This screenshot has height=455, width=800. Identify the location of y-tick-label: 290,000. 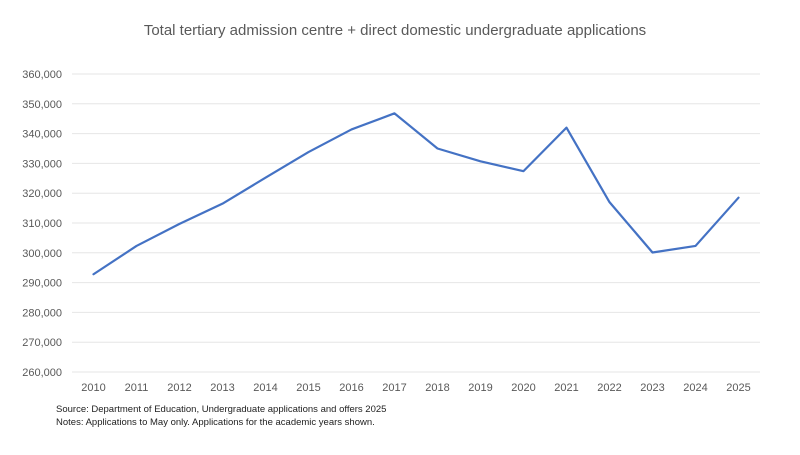
(42, 284).